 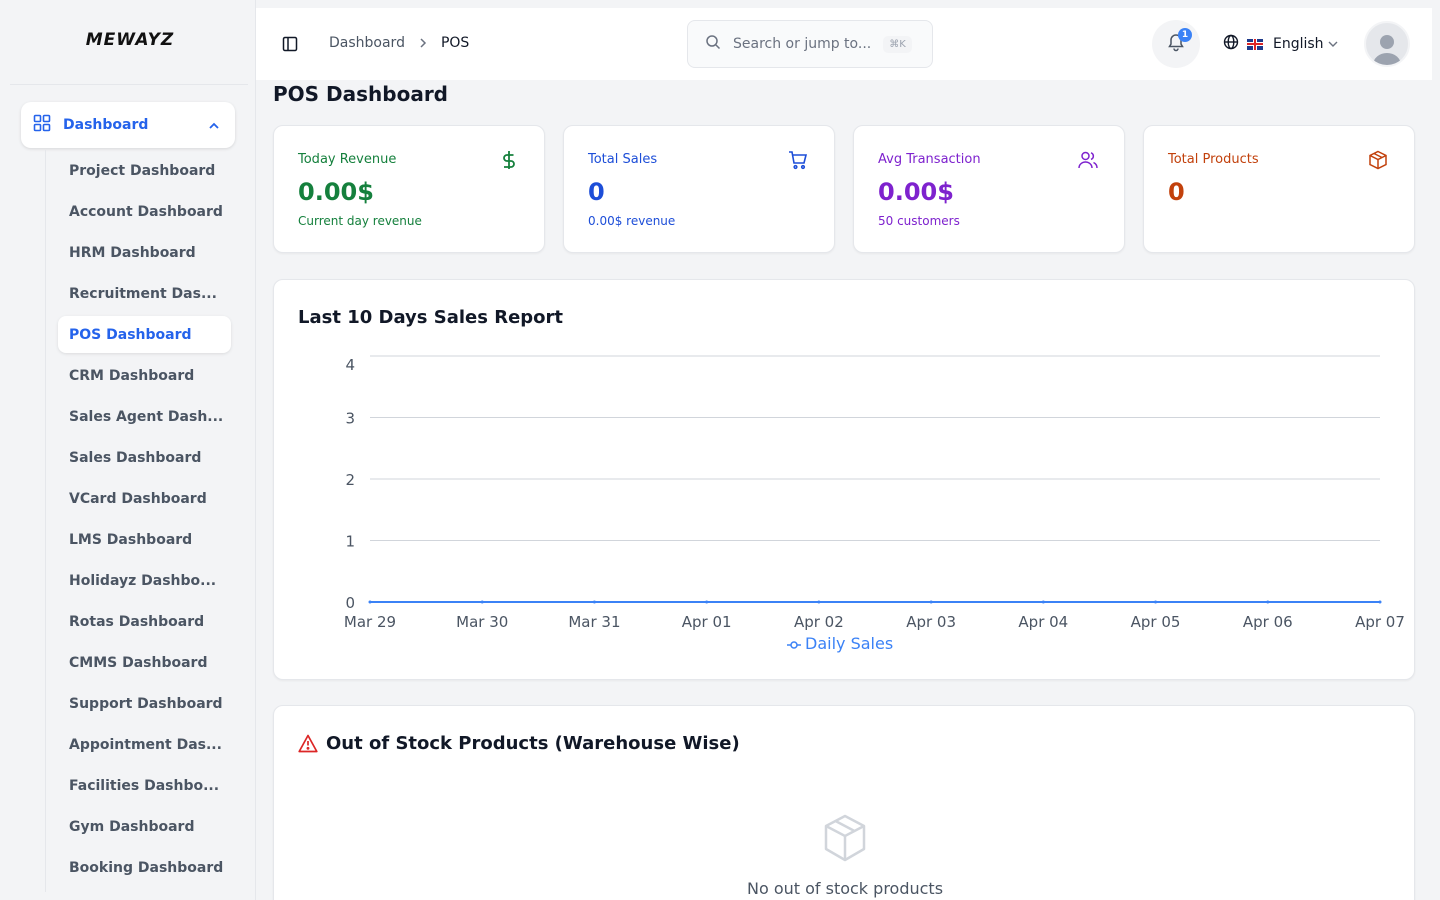 What do you see at coordinates (130, 40) in the screenshot?
I see `brand-logo: MEWAYZ` at bounding box center [130, 40].